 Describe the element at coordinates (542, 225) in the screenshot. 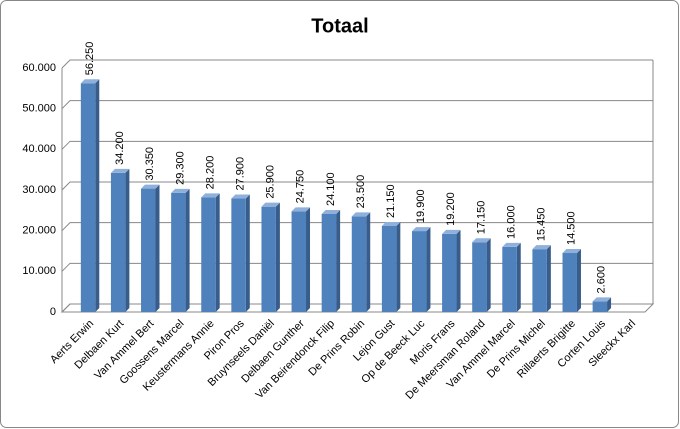

I see `value-label: 15.450` at that location.